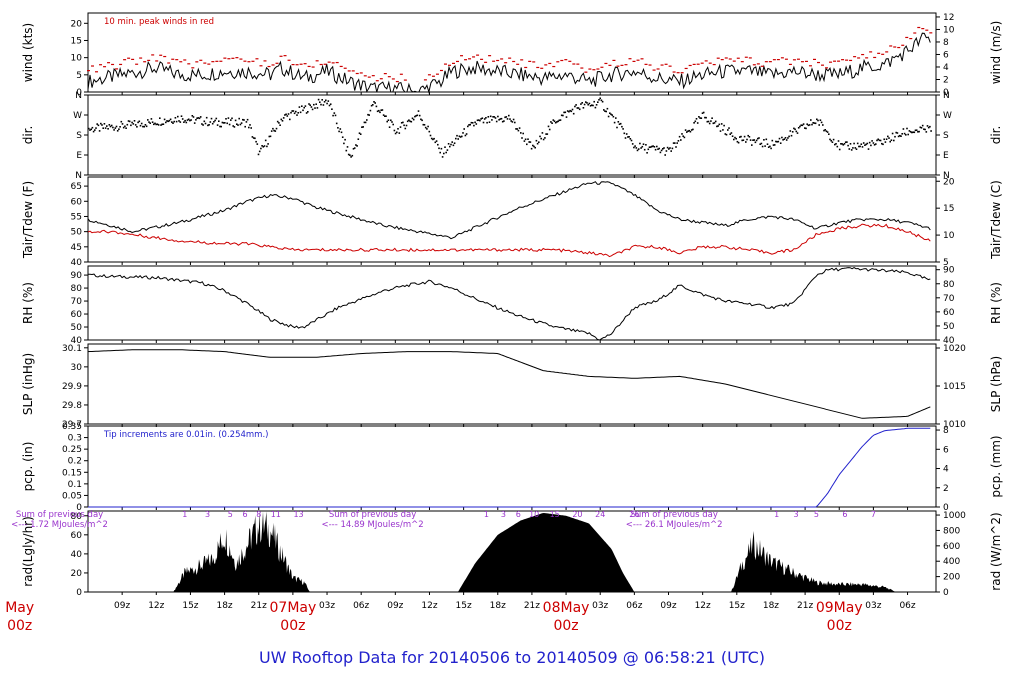 The height and width of the screenshot is (700, 1024). What do you see at coordinates (805, 606) in the screenshot?
I see `xtick-label: 21z` at bounding box center [805, 606].